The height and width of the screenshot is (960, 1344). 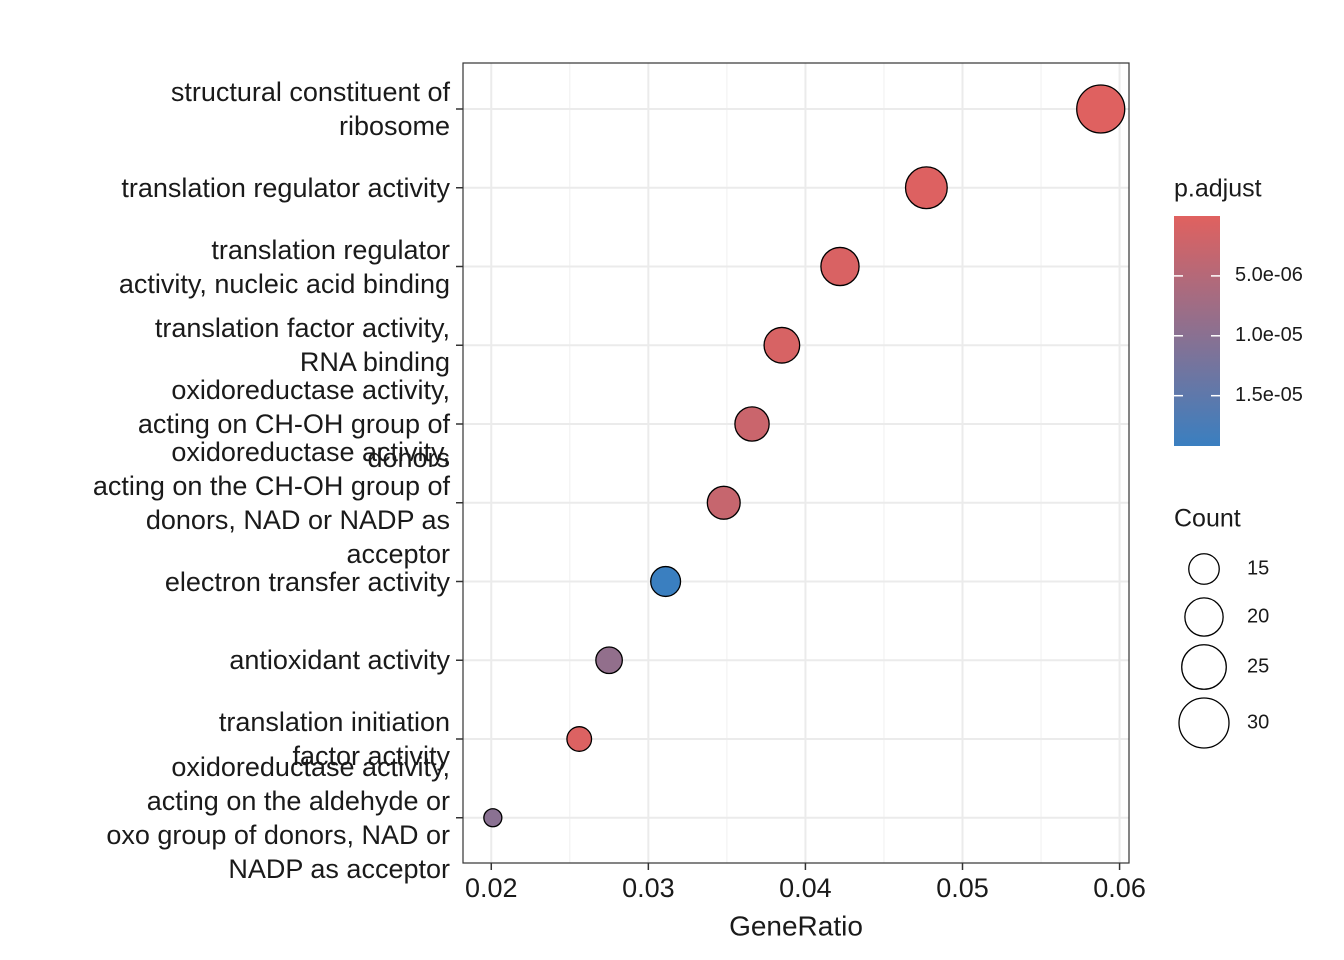 I want to click on size-key-label: 15, so click(x=1258, y=568).